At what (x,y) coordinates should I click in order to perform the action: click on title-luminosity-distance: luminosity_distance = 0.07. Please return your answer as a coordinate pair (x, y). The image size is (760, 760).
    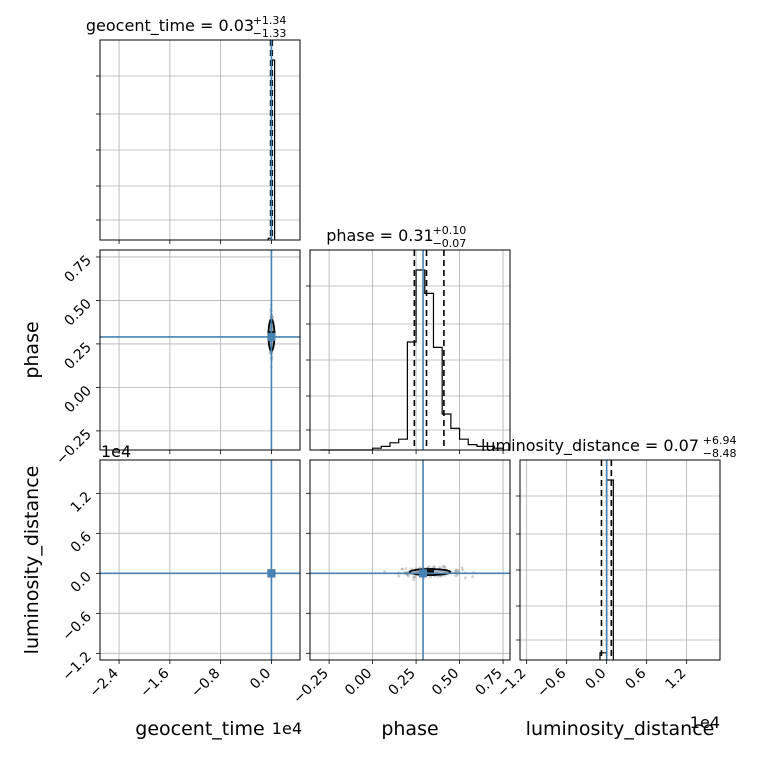
    Looking at the image, I should click on (590, 446).